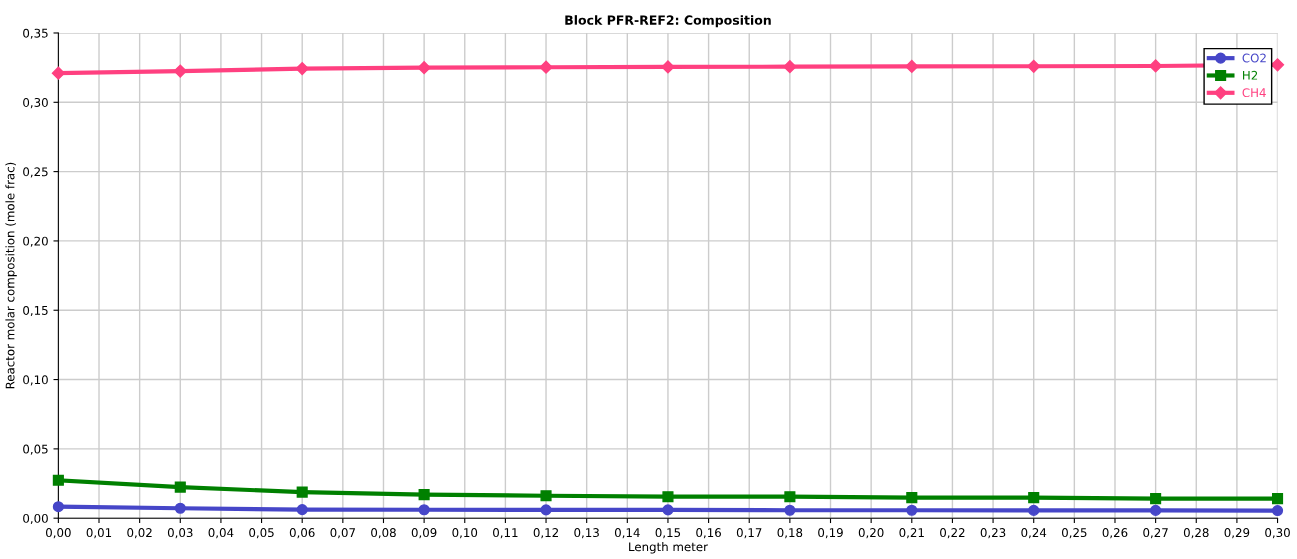 The image size is (1297, 559). I want to click on x-tick-label: 0,11, so click(505, 533).